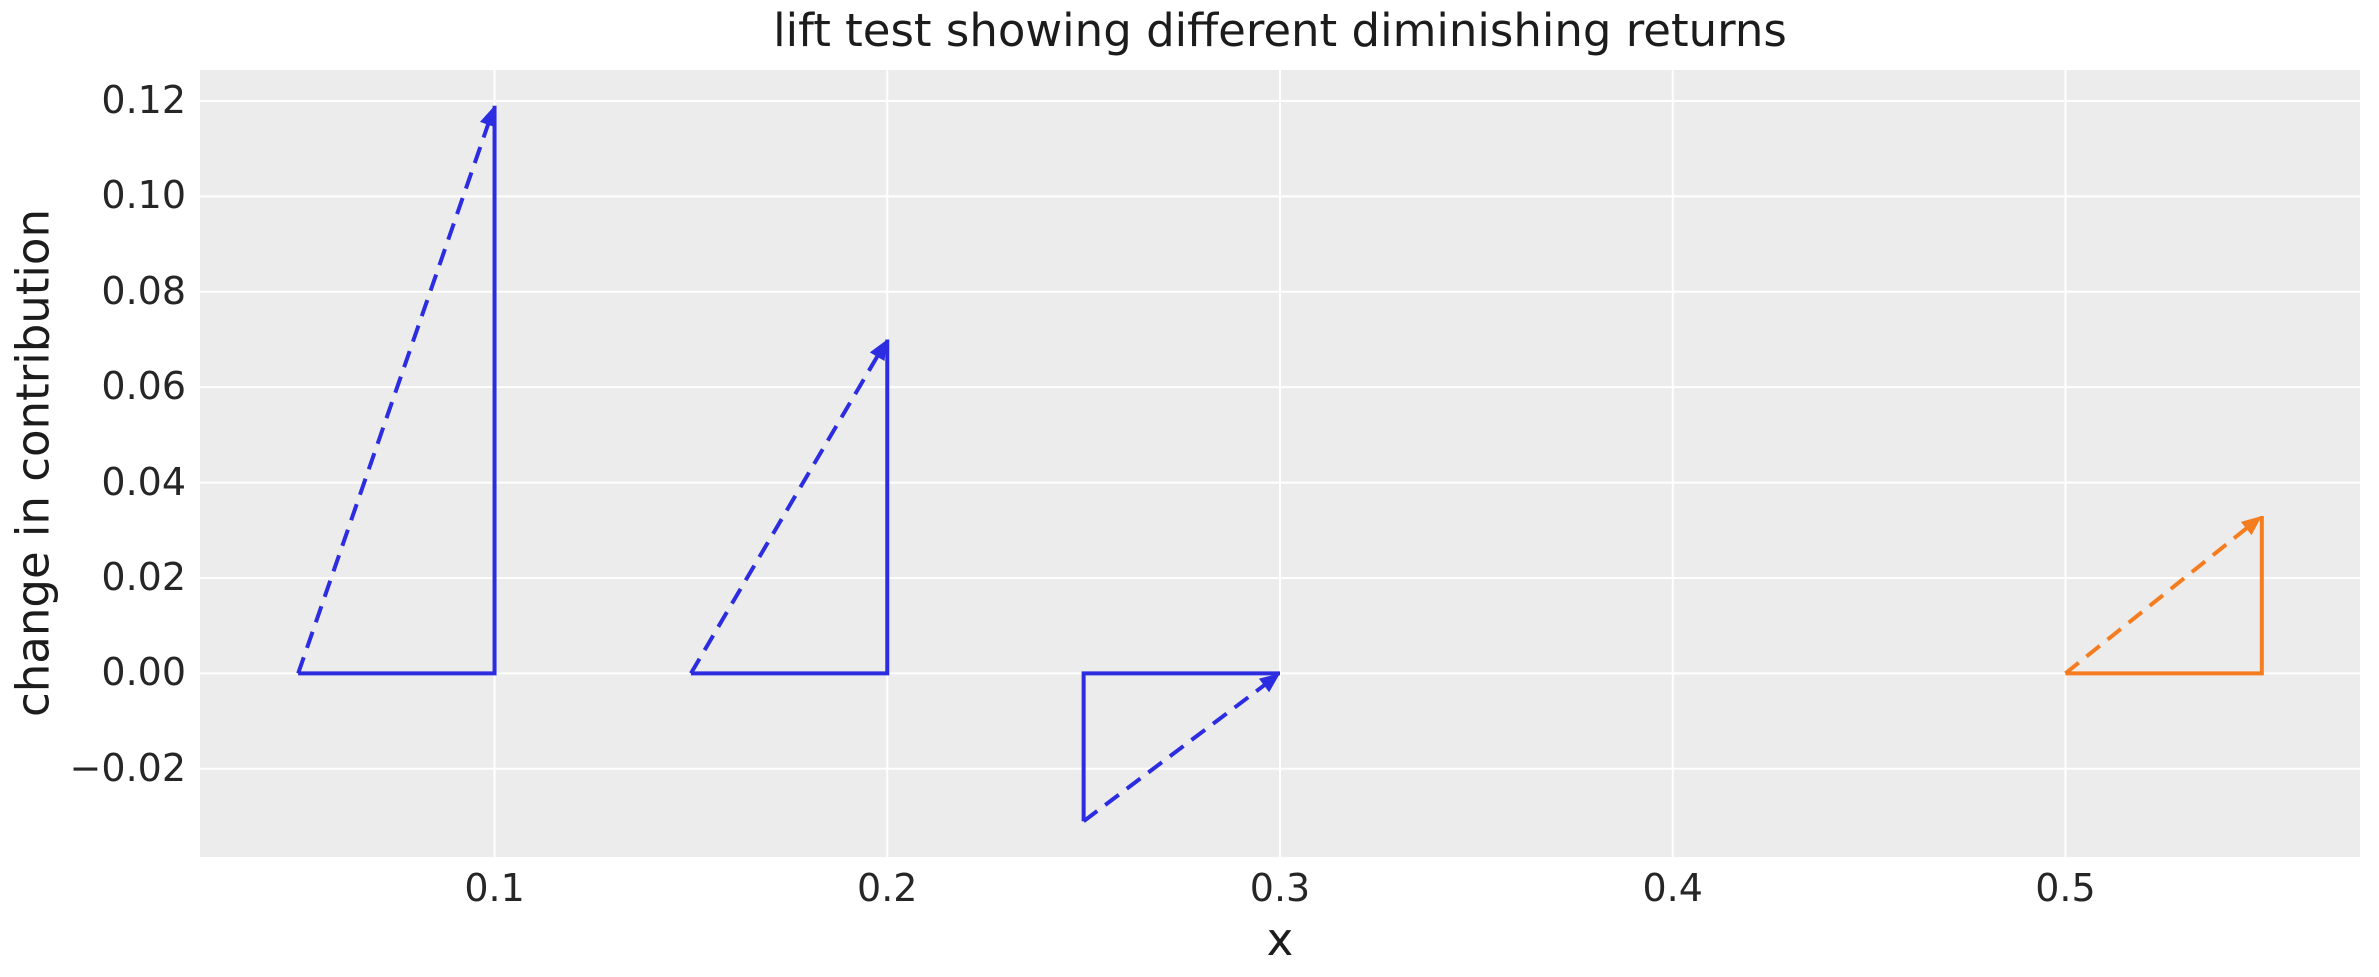  I want to click on lift-triangle-2-dashed-hypotenuse, so click(786, 511).